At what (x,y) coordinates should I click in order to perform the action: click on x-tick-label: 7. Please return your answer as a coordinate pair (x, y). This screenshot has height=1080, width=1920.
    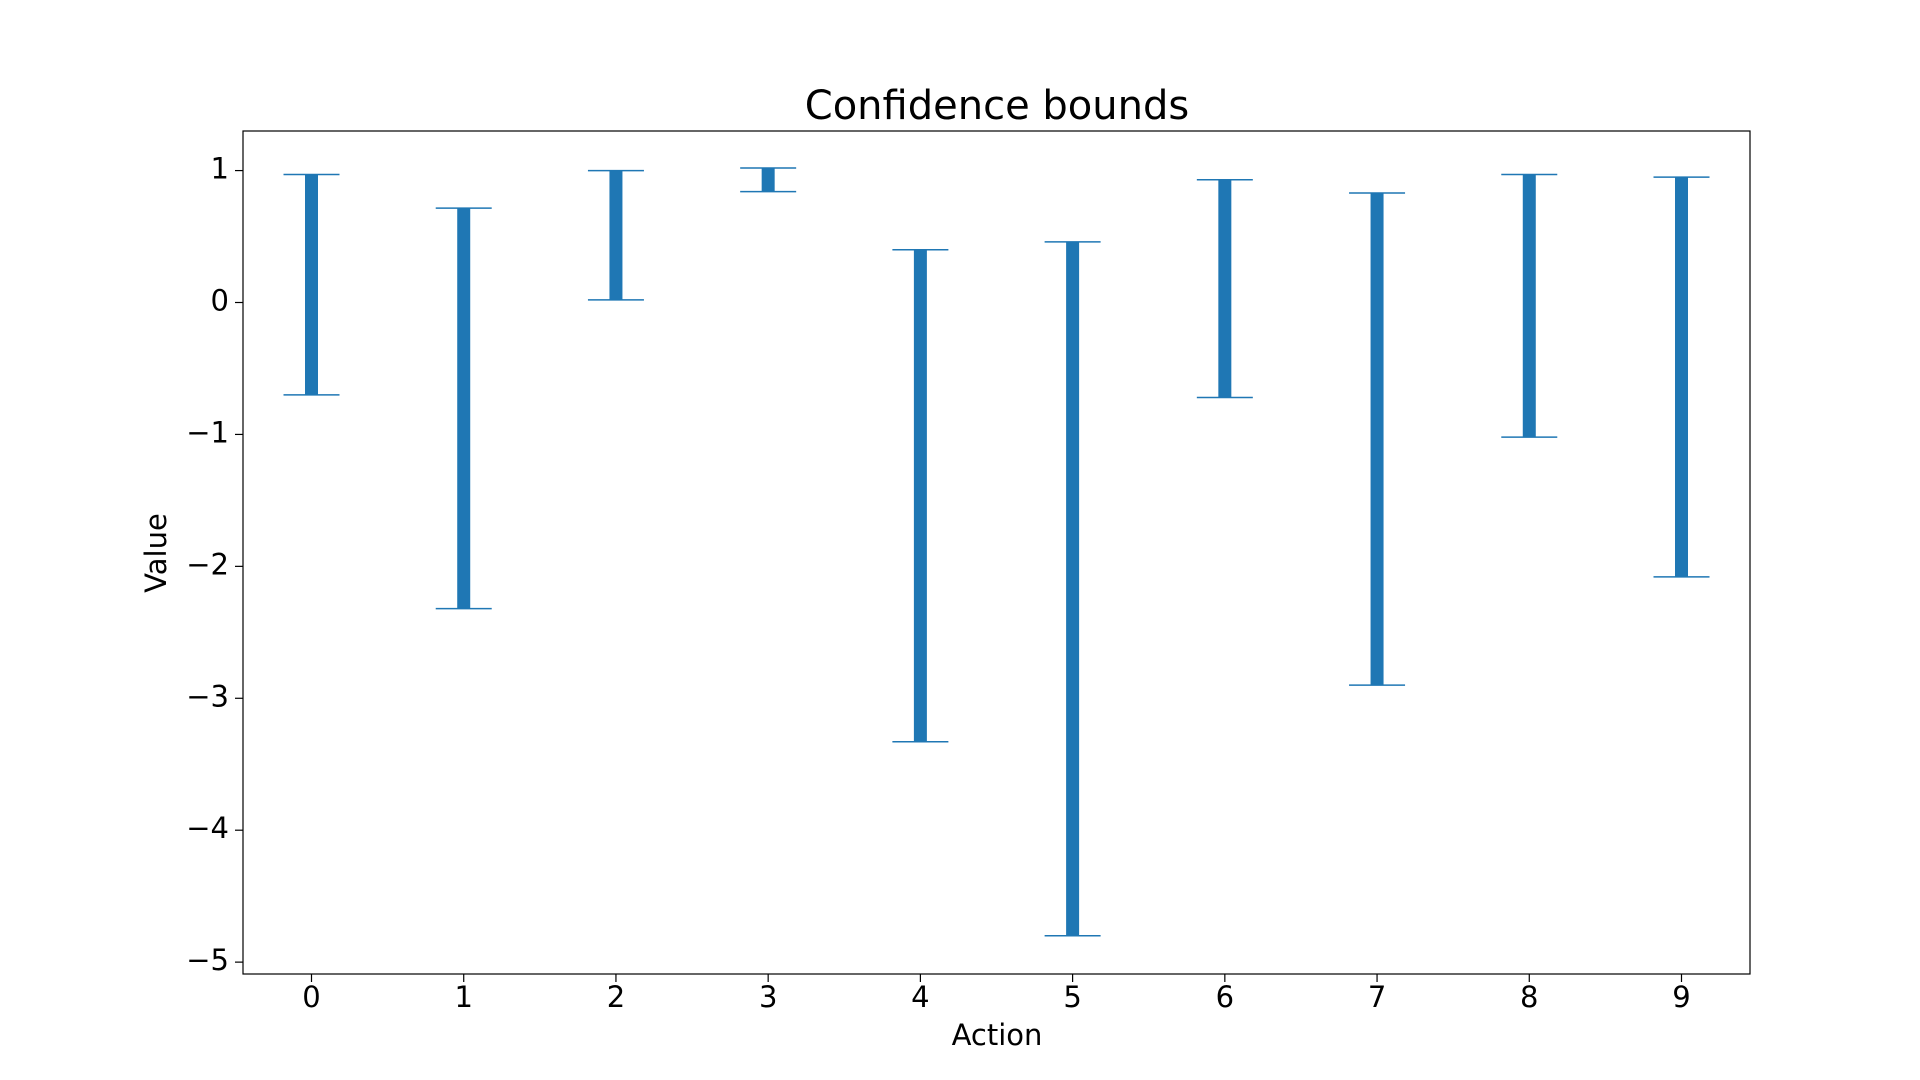
    Looking at the image, I should click on (1377, 997).